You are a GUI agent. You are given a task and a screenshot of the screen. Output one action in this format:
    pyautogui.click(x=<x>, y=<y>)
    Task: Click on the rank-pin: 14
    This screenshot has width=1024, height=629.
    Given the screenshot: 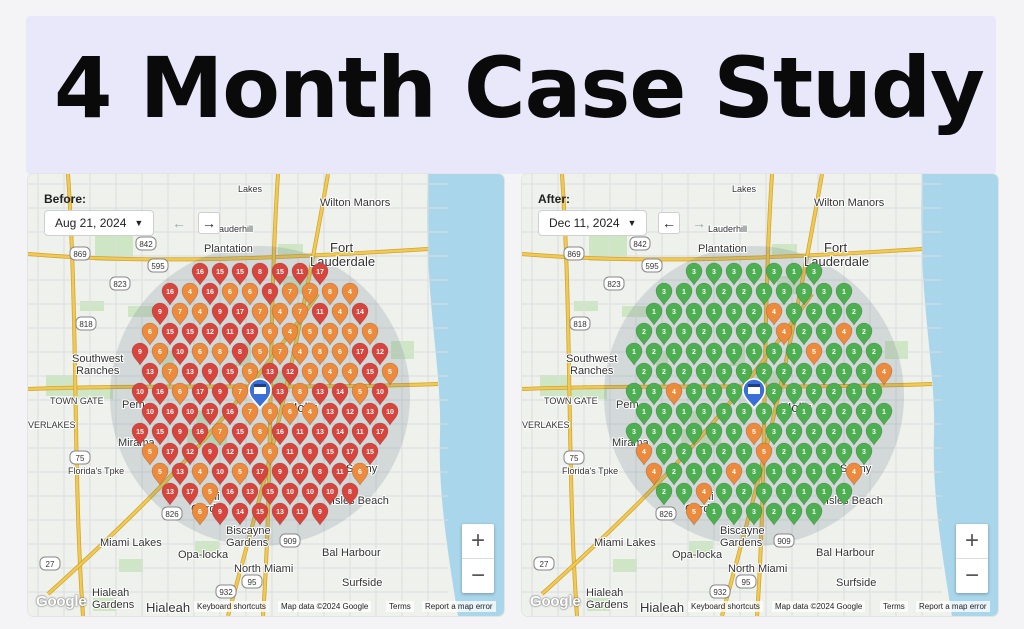 What is the action you would take?
    pyautogui.click(x=360, y=314)
    